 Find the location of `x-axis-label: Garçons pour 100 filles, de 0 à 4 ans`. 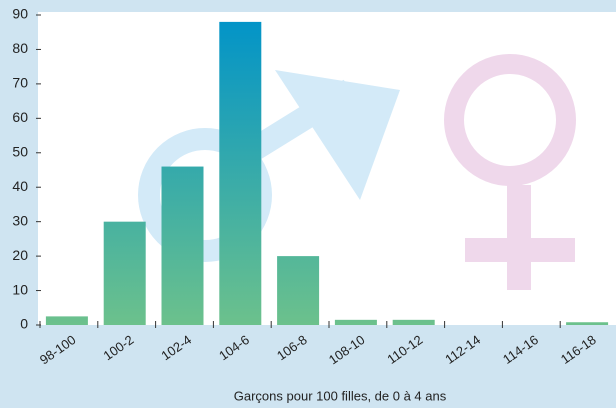

x-axis-label: Garçons pour 100 filles, de 0 à 4 ans is located at coordinates (340, 395).